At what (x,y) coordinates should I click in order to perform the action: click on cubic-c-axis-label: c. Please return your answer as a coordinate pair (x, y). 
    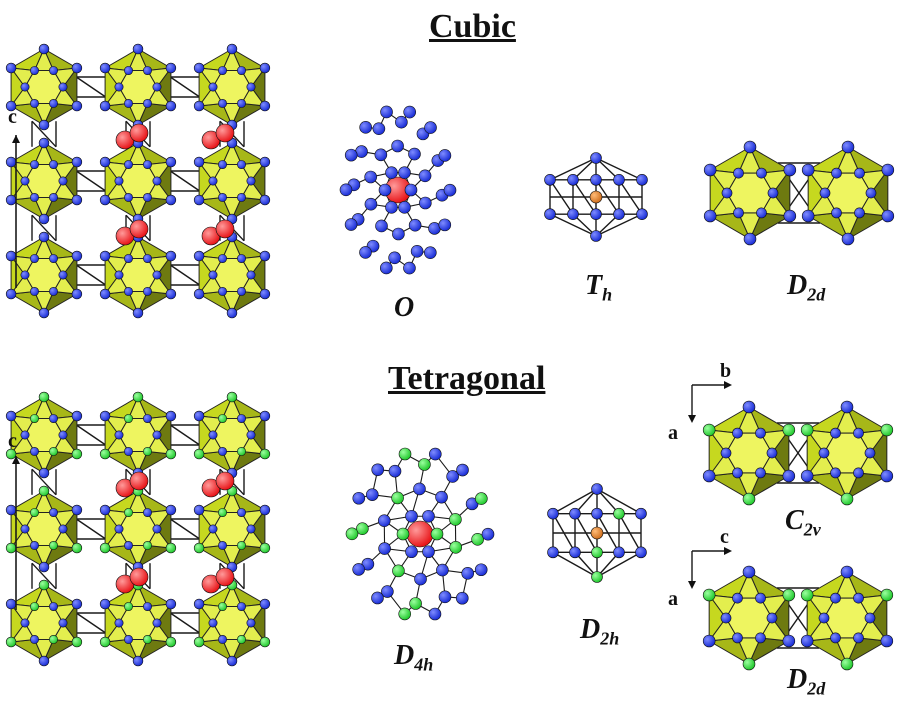
    Looking at the image, I should click on (12, 117).